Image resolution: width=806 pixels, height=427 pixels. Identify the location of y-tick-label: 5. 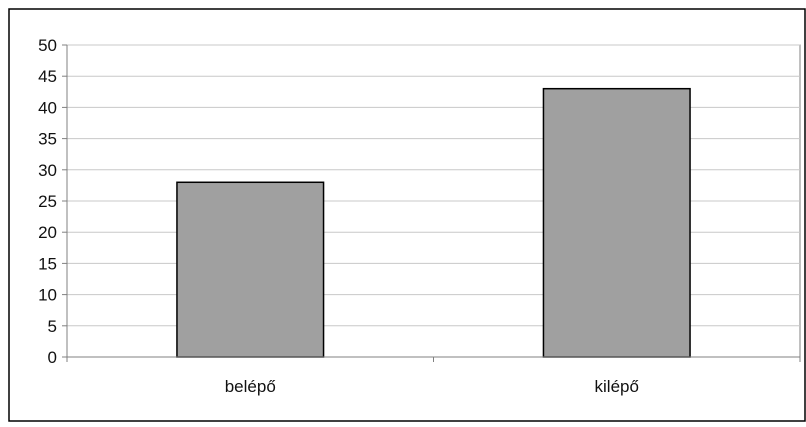
(52, 326).